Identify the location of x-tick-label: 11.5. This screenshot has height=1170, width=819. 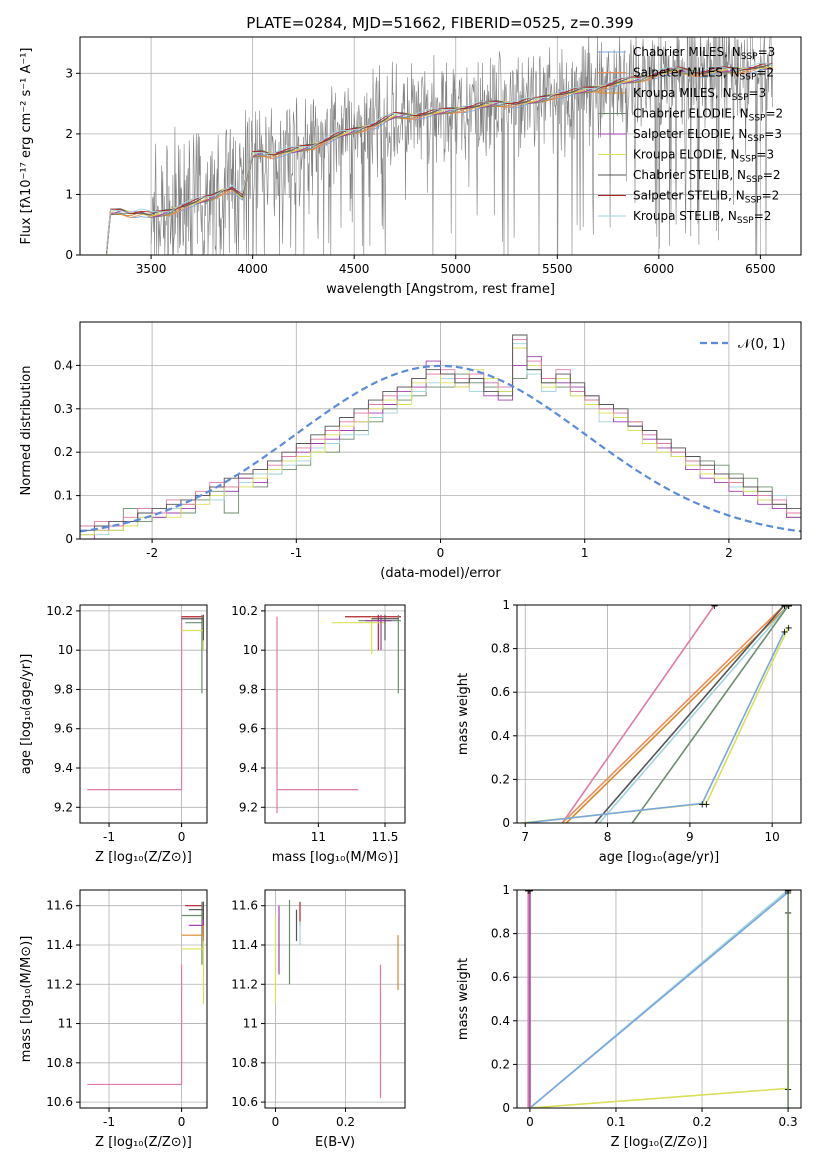
(385, 837).